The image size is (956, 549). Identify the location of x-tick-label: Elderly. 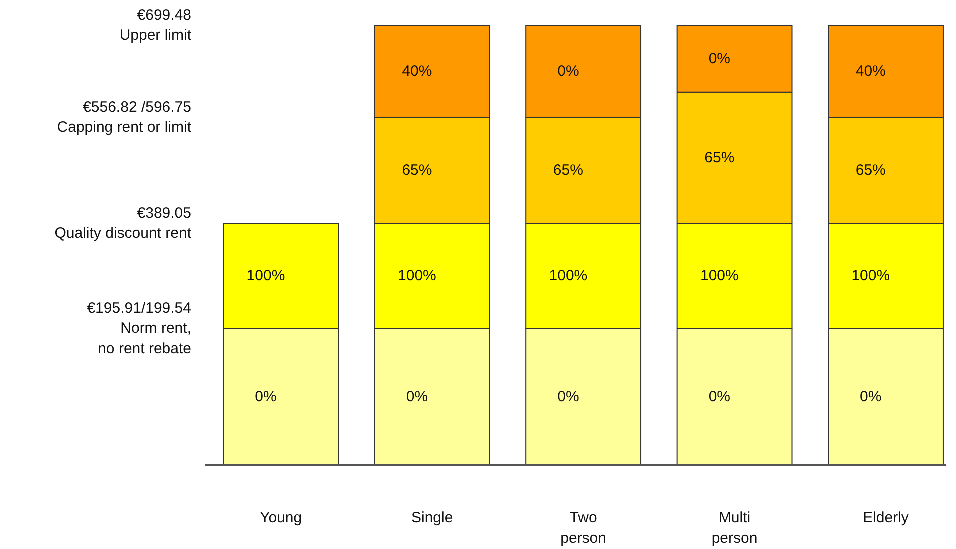
(886, 518).